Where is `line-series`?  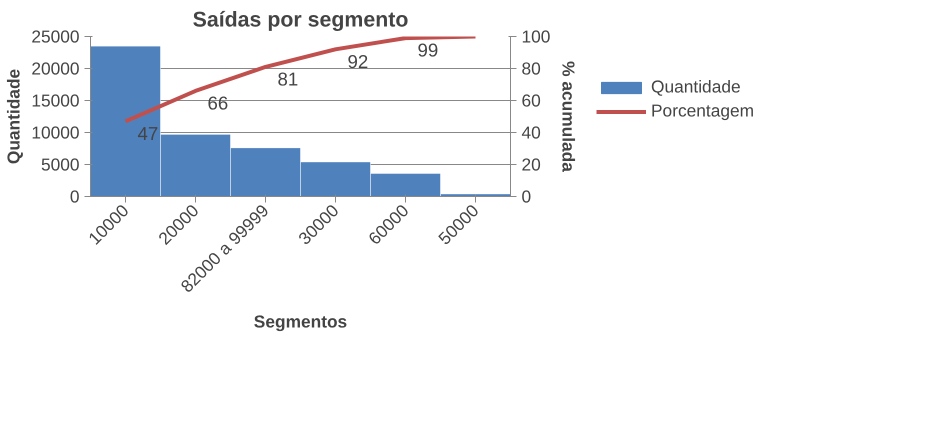 line-series is located at coordinates (301, 80).